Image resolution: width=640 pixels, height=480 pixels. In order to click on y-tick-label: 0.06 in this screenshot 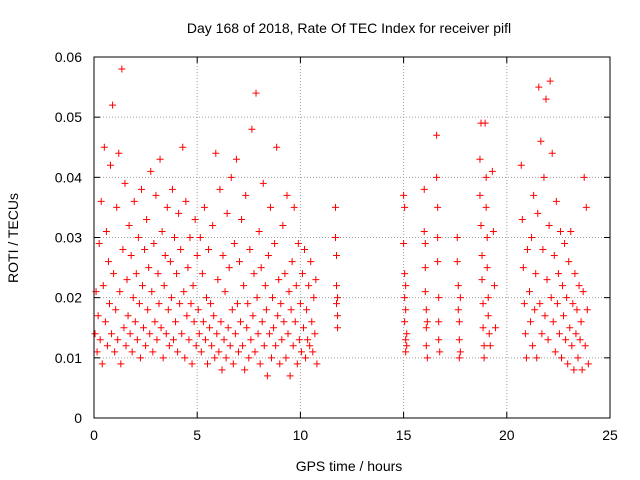, I will do `click(68, 57)`.